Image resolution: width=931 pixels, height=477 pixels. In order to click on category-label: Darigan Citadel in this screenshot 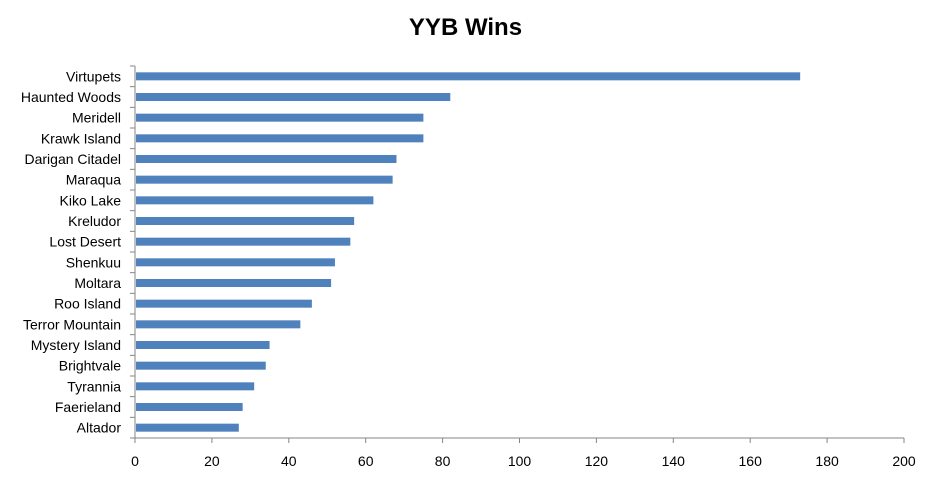, I will do `click(73, 159)`.